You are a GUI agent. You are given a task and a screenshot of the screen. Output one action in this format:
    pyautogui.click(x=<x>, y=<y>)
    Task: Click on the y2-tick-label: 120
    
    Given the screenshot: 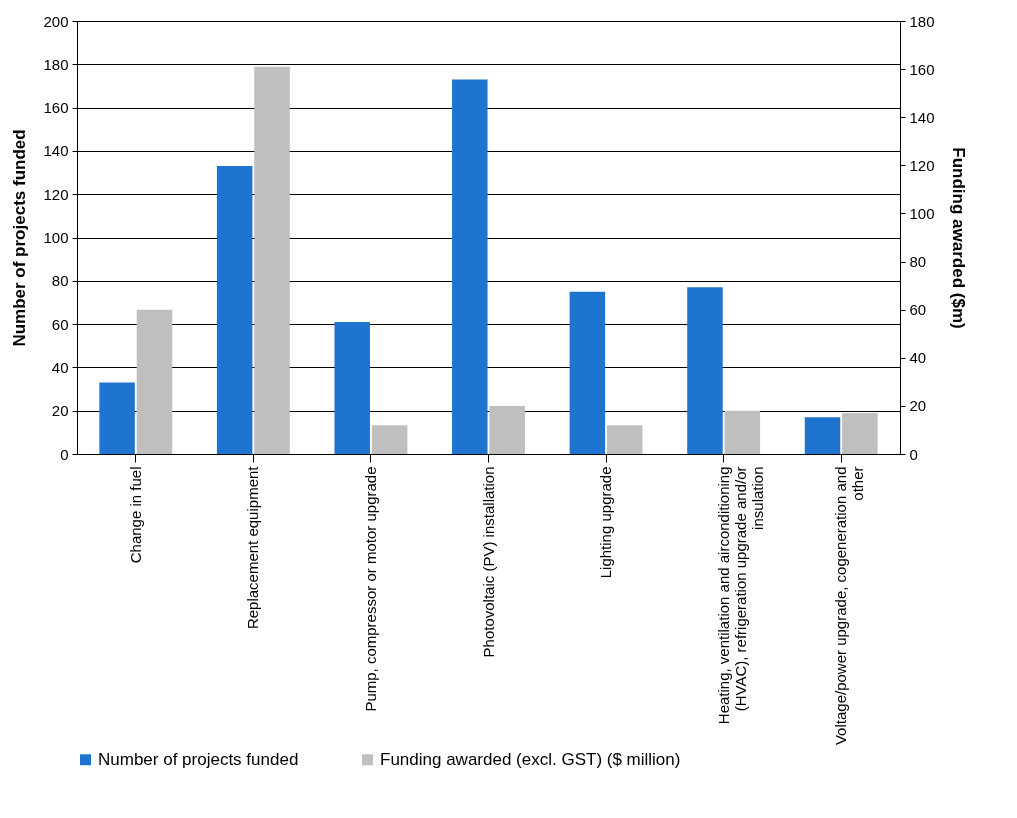 What is the action you would take?
    pyautogui.click(x=922, y=165)
    